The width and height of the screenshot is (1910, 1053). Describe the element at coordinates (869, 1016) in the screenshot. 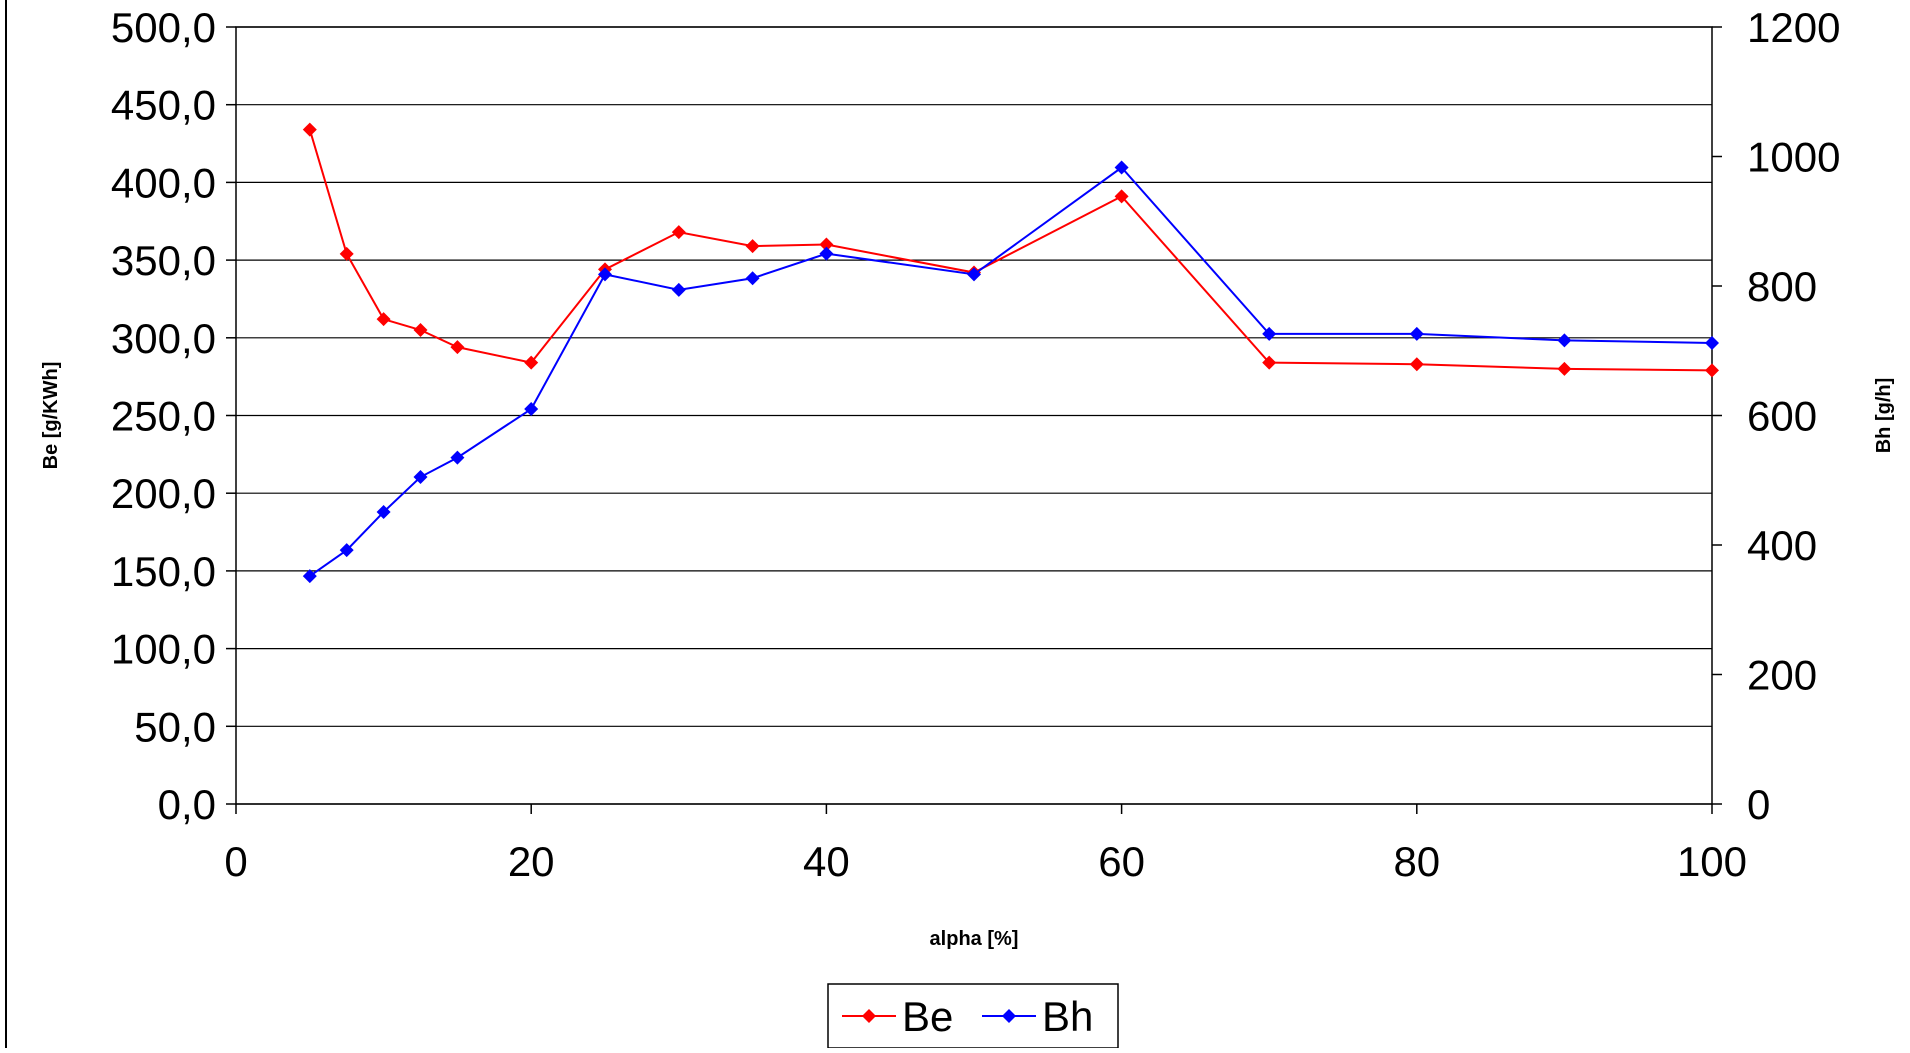

I see `legend-marker-be` at that location.